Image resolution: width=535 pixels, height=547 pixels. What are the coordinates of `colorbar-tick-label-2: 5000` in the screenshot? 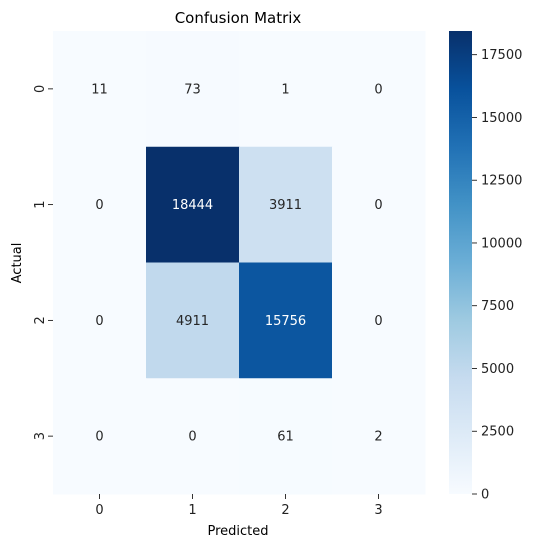 It's located at (497, 369).